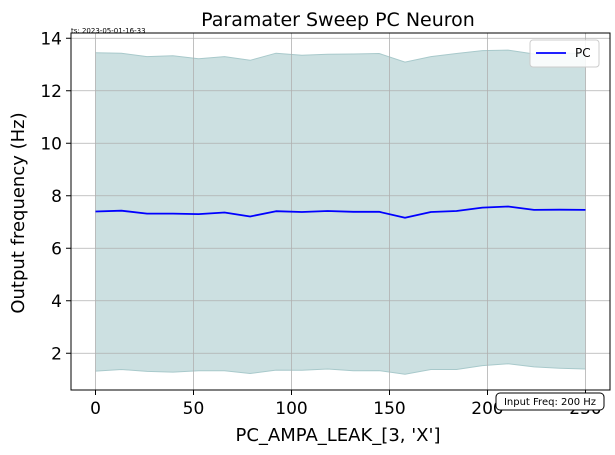 This screenshot has height=455, width=615. Describe the element at coordinates (338, 20) in the screenshot. I see `chart-title: Paramater Sweep PC Neuron` at that location.